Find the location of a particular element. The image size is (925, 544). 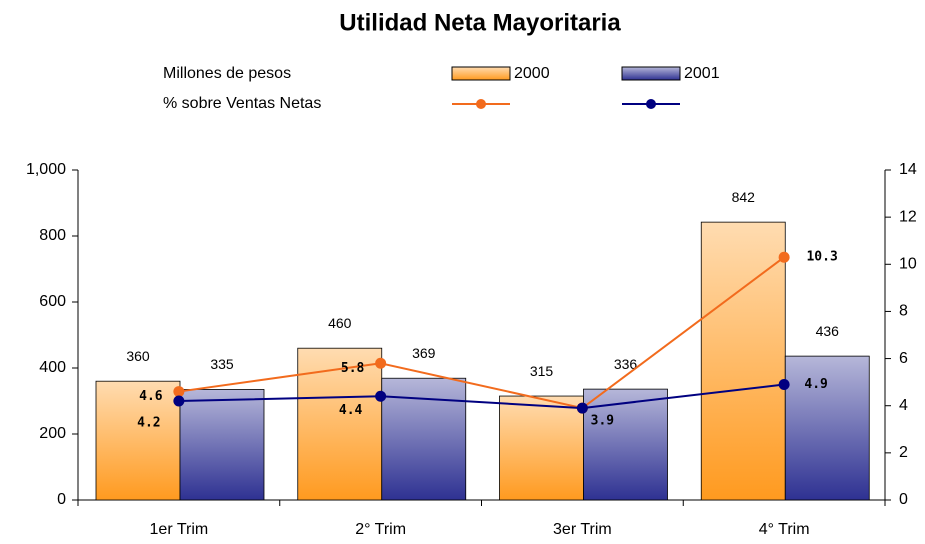

bar-value-label: 360 is located at coordinates (138, 356).